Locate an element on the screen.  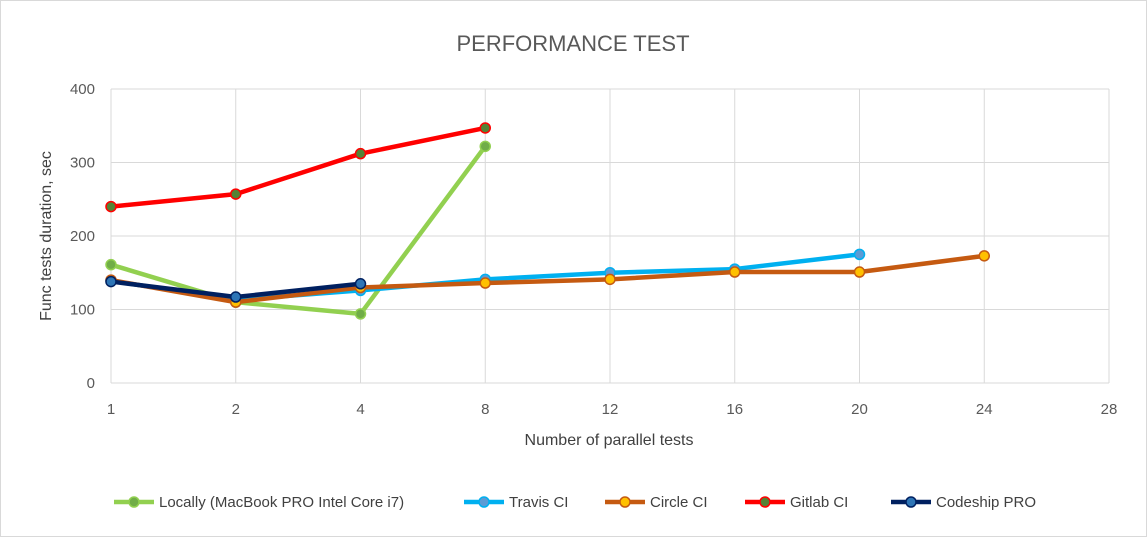
x-tick-label: 20 is located at coordinates (859, 409).